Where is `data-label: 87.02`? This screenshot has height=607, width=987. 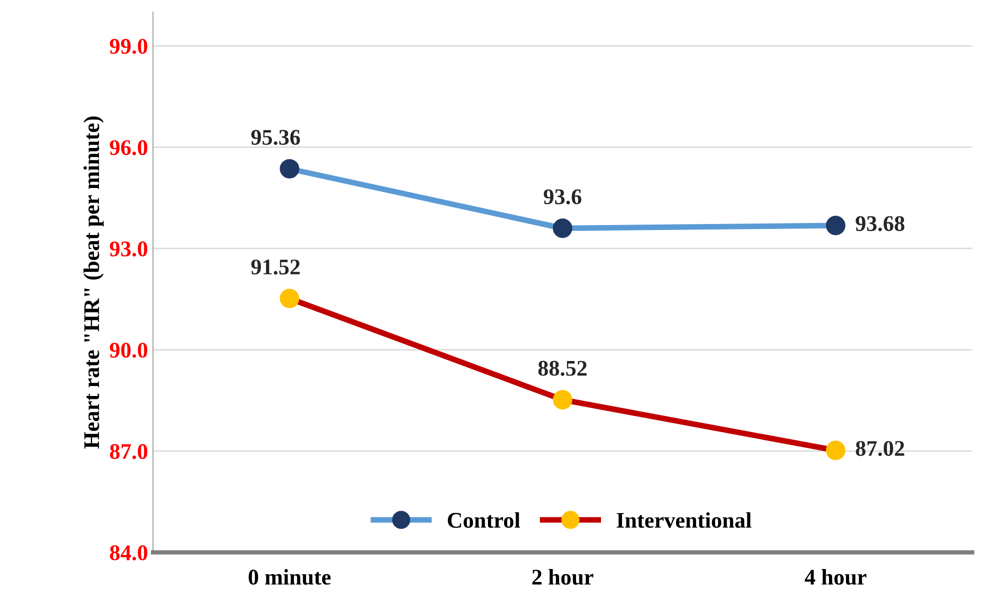 data-label: 87.02 is located at coordinates (880, 448).